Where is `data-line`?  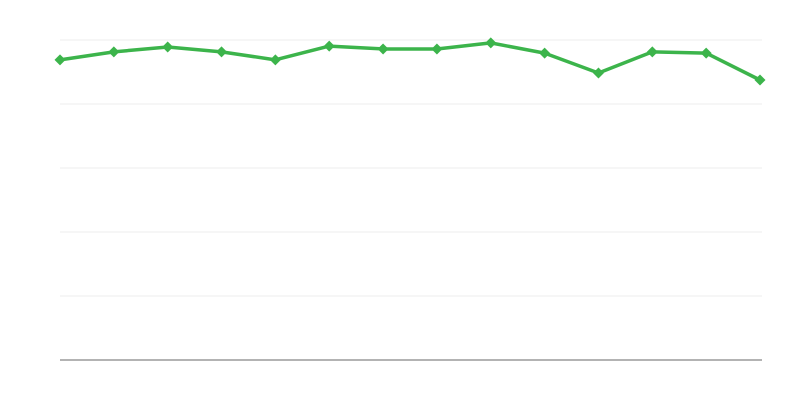
data-line is located at coordinates (410, 61).